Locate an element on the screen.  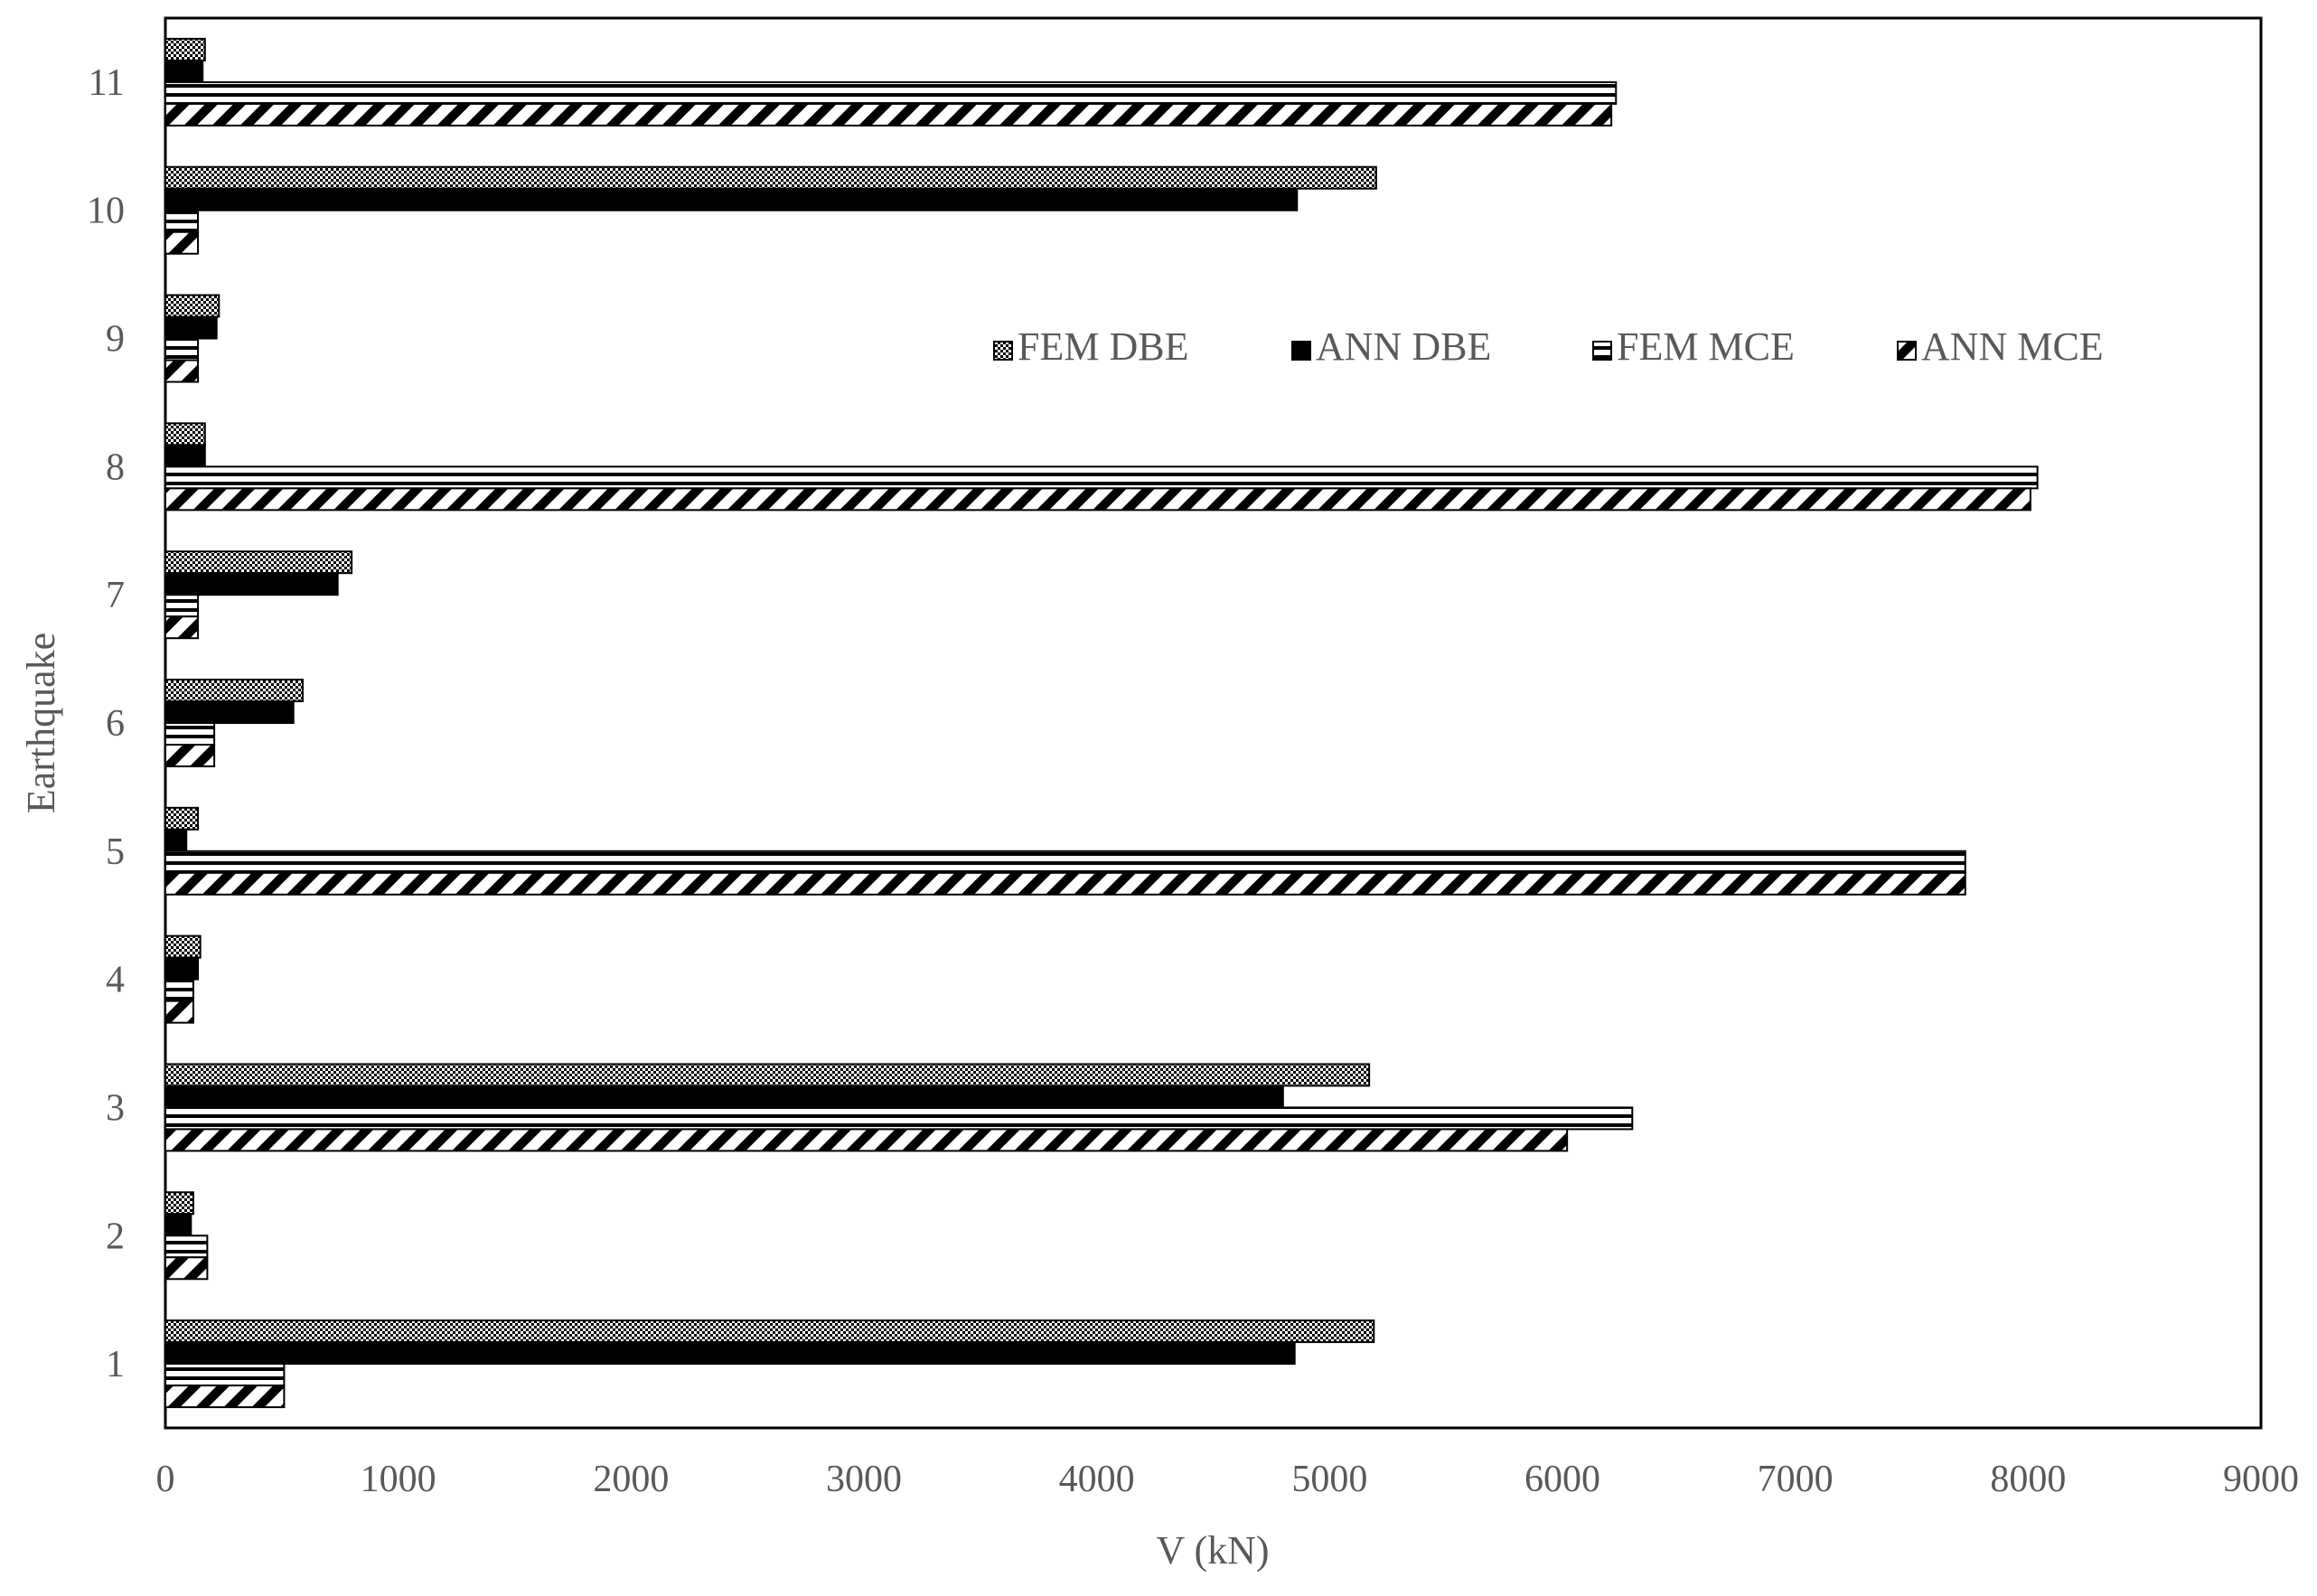
bar-eq3-ann-dbe is located at coordinates (724, 1096).